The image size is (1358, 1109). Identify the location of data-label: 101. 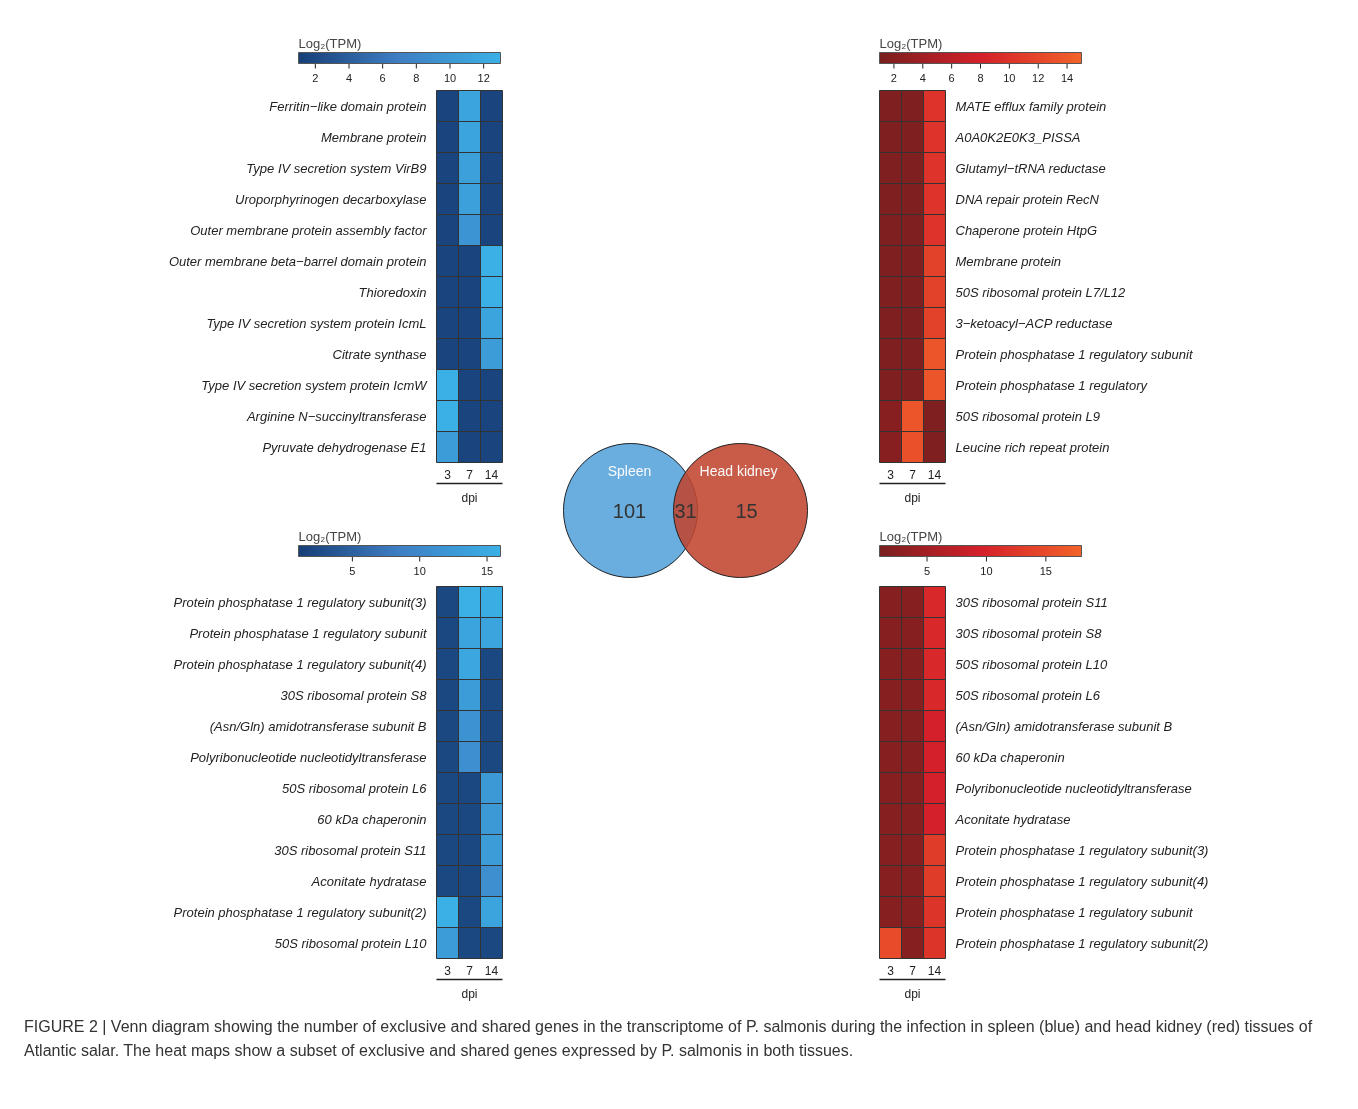
(629, 510).